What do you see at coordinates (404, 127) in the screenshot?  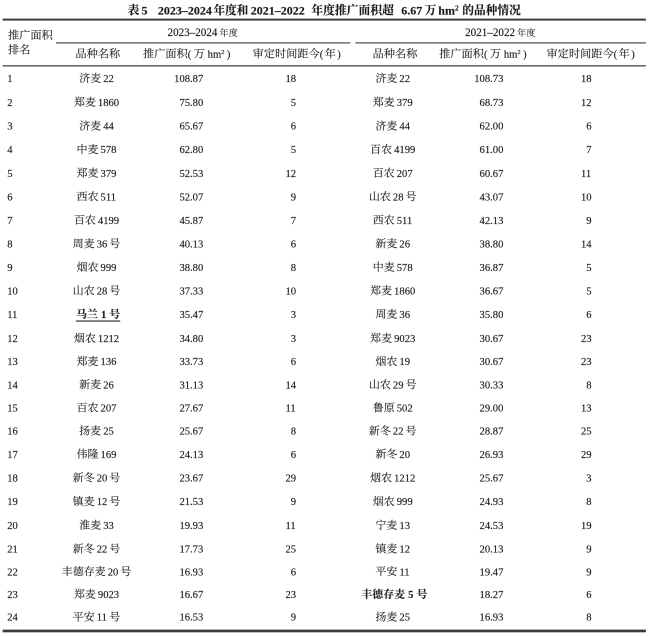 I see `svg-text: 44` at bounding box center [404, 127].